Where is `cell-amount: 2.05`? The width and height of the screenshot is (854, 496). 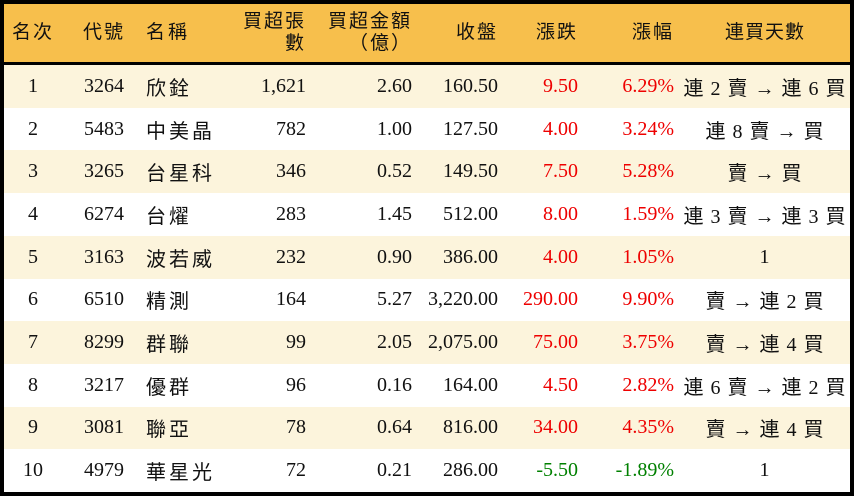
cell-amount: 2.05 is located at coordinates (394, 342).